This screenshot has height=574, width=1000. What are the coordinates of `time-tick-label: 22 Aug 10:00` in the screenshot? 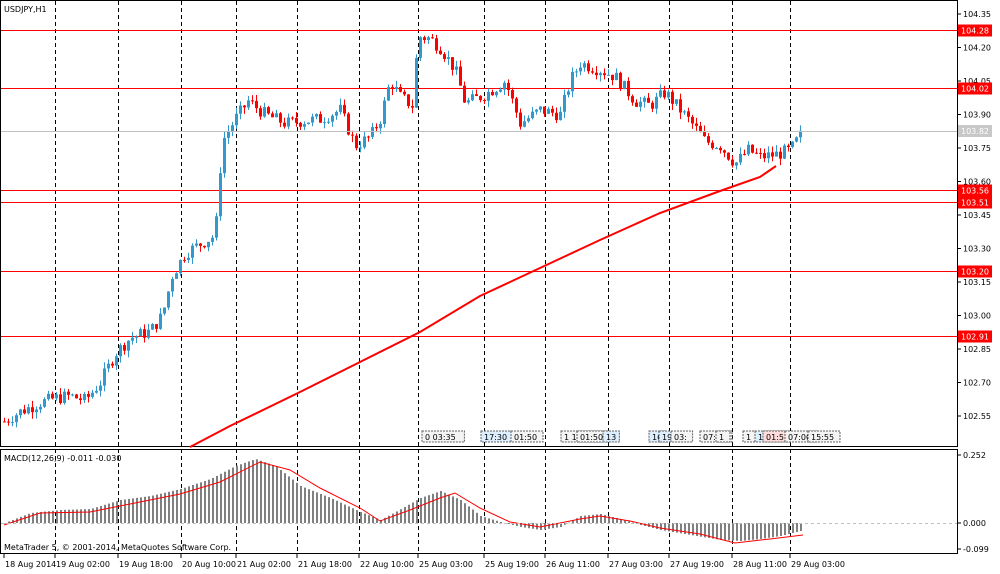 It's located at (387, 564).